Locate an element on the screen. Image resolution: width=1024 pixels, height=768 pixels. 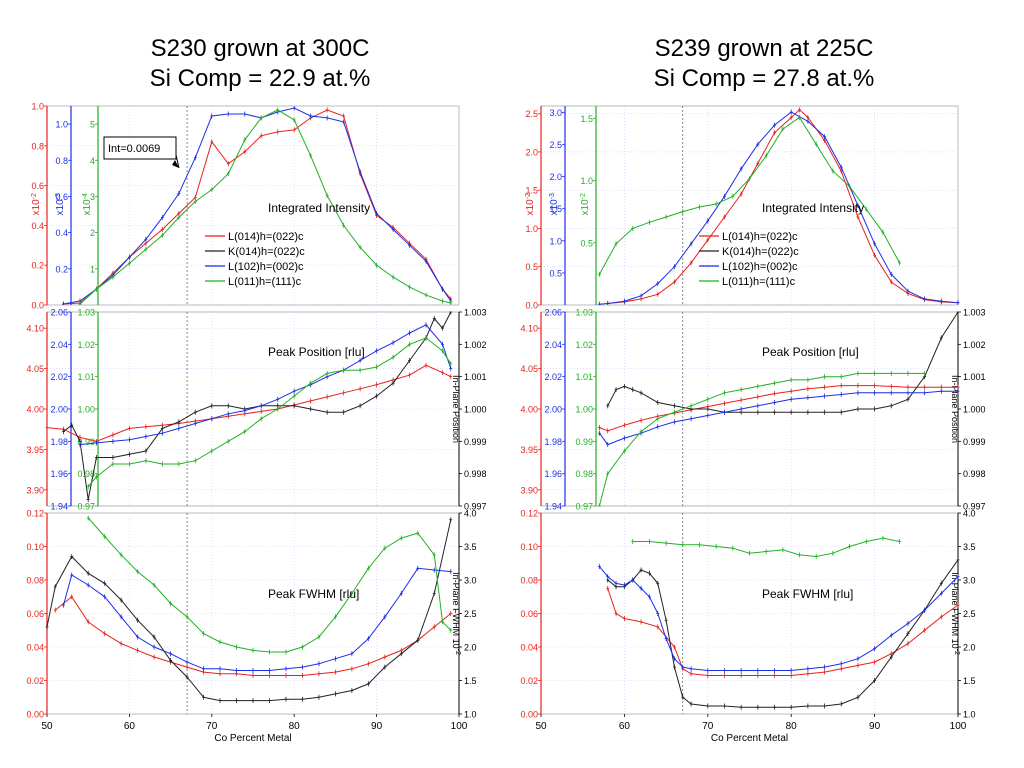
black-tick-label: 0.998 is located at coordinates (974, 474).